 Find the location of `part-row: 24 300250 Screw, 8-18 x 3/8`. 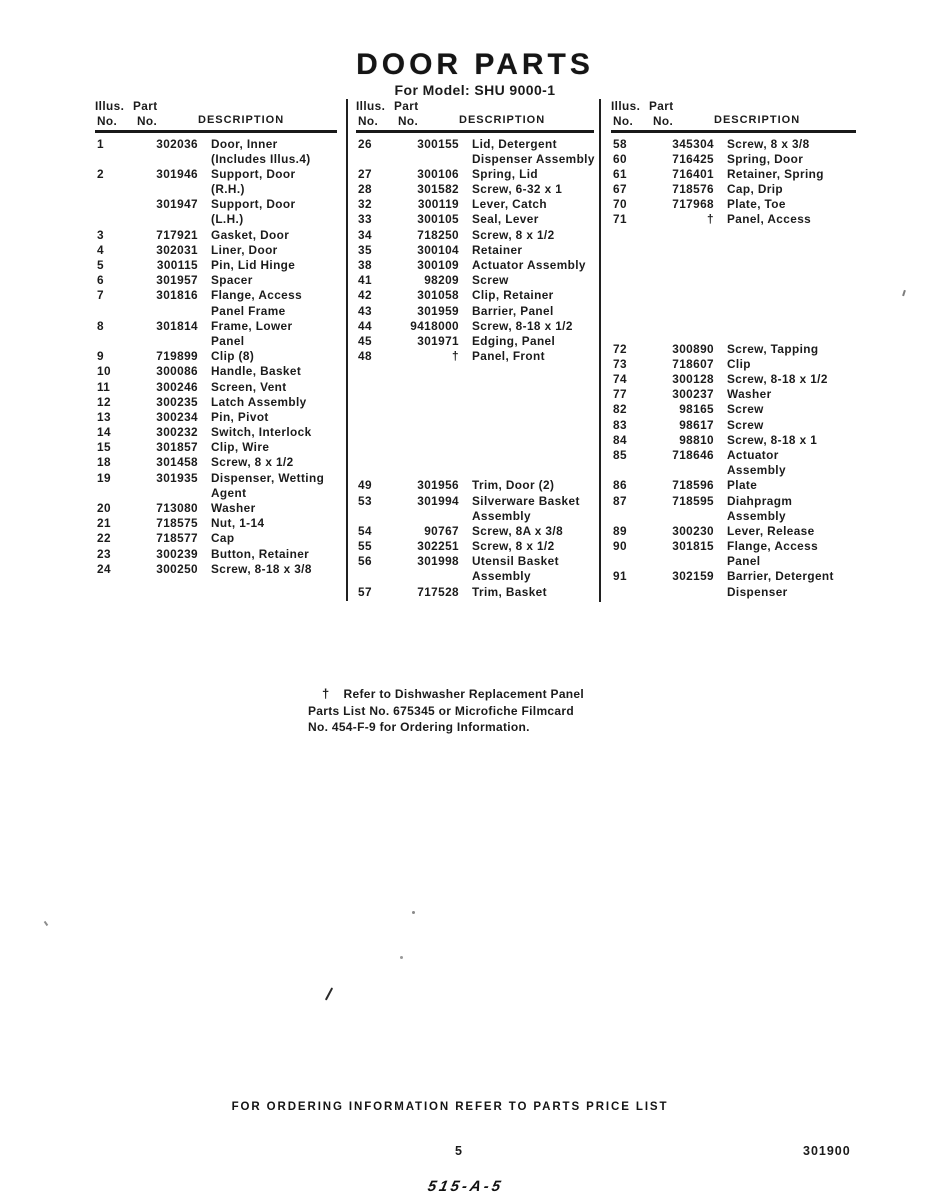

part-row: 24 300250 Screw, 8-18 x 3/8 is located at coordinates (217, 569).